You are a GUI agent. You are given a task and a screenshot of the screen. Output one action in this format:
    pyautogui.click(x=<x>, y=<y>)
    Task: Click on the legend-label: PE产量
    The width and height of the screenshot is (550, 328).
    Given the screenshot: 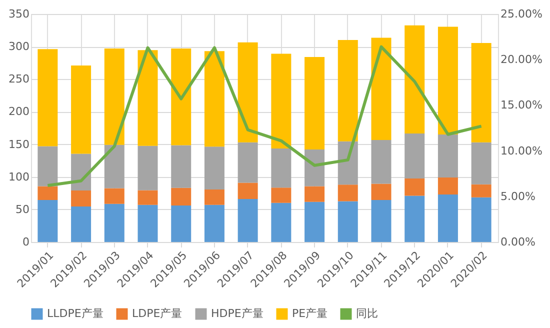 What is the action you would take?
    pyautogui.click(x=310, y=313)
    